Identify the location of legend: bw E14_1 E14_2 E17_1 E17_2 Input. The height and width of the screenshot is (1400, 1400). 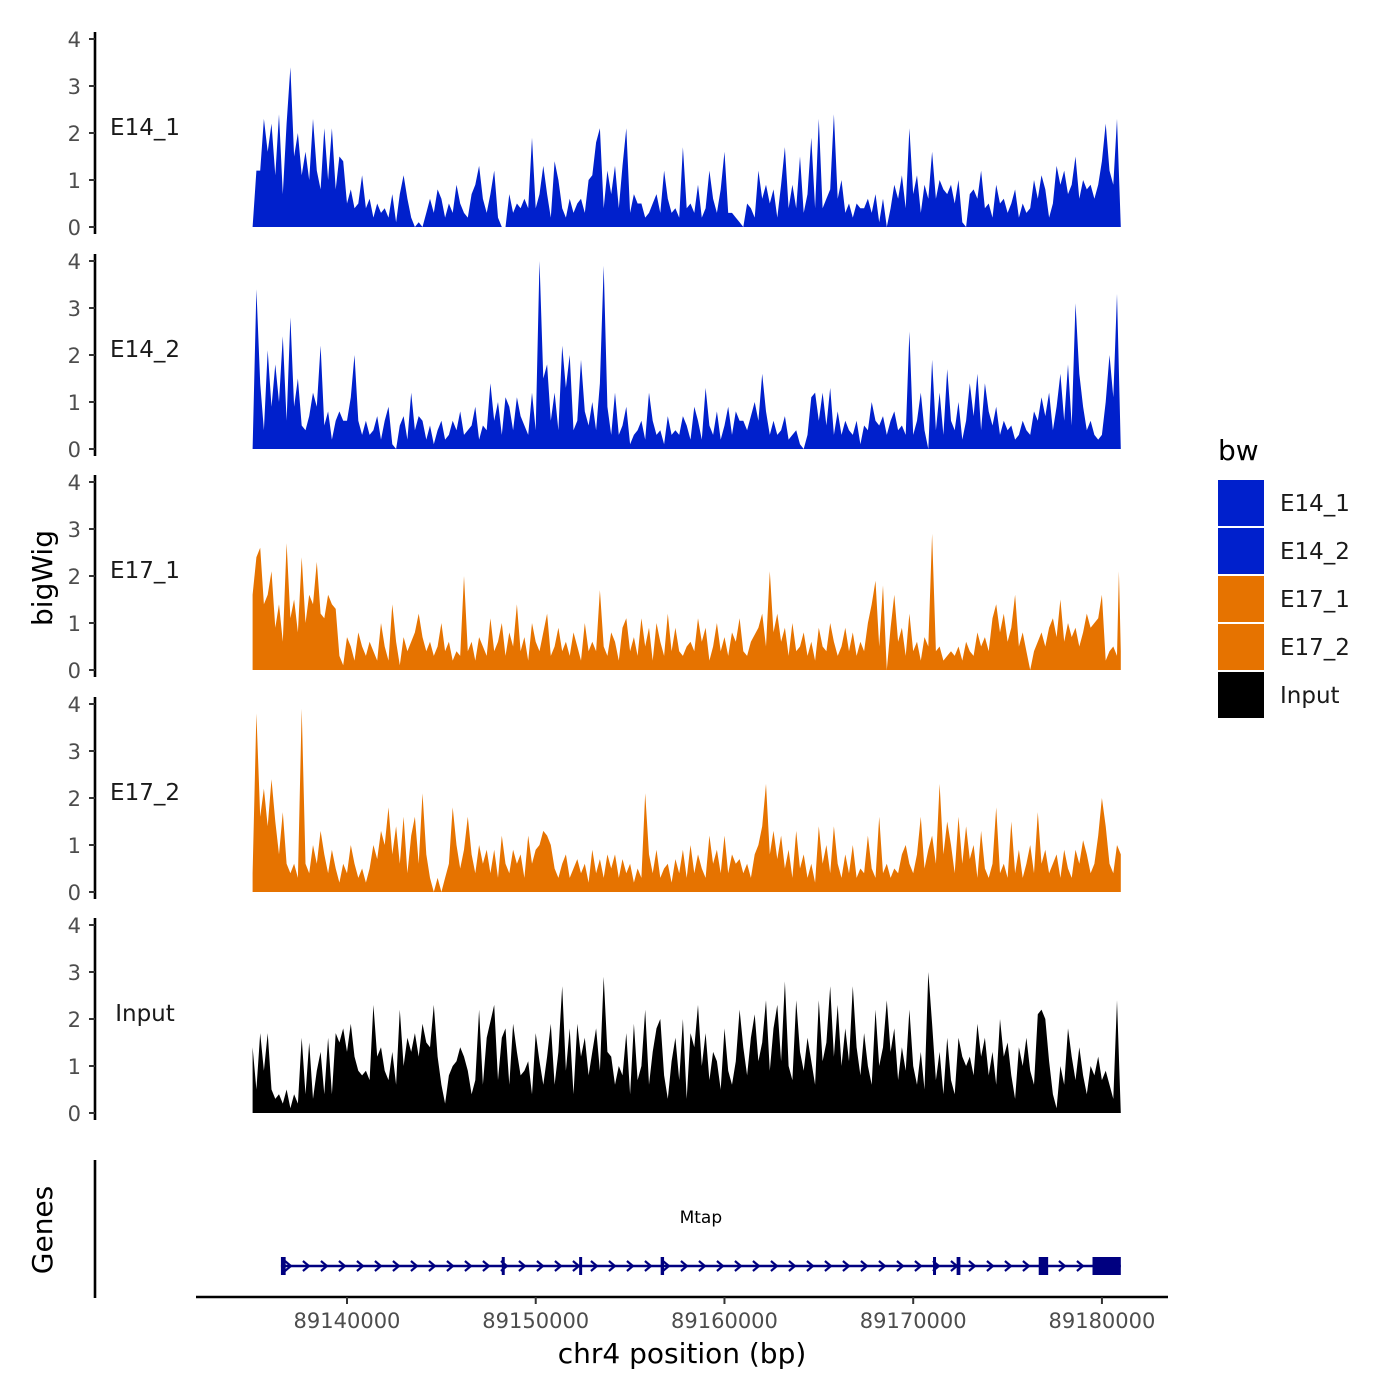
(1284, 576).